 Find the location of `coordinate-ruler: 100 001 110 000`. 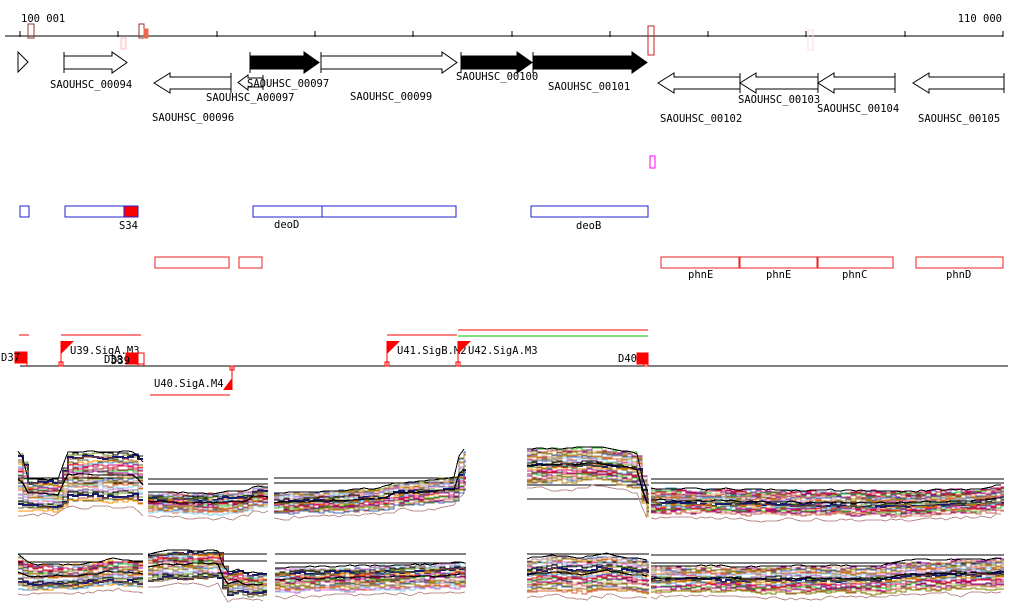

coordinate-ruler: 100 001 110 000 is located at coordinates (504, 34).